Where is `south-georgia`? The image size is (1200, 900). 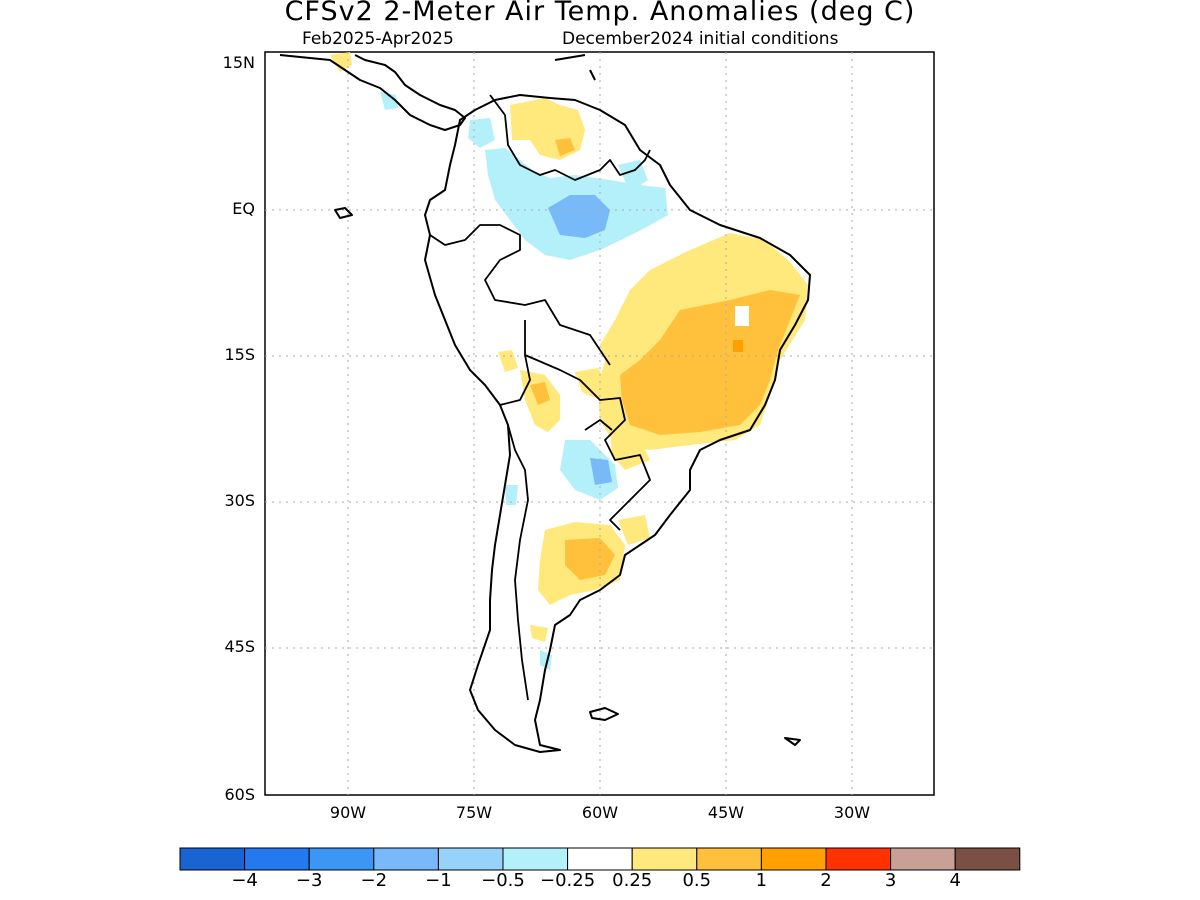
south-georgia is located at coordinates (792, 741).